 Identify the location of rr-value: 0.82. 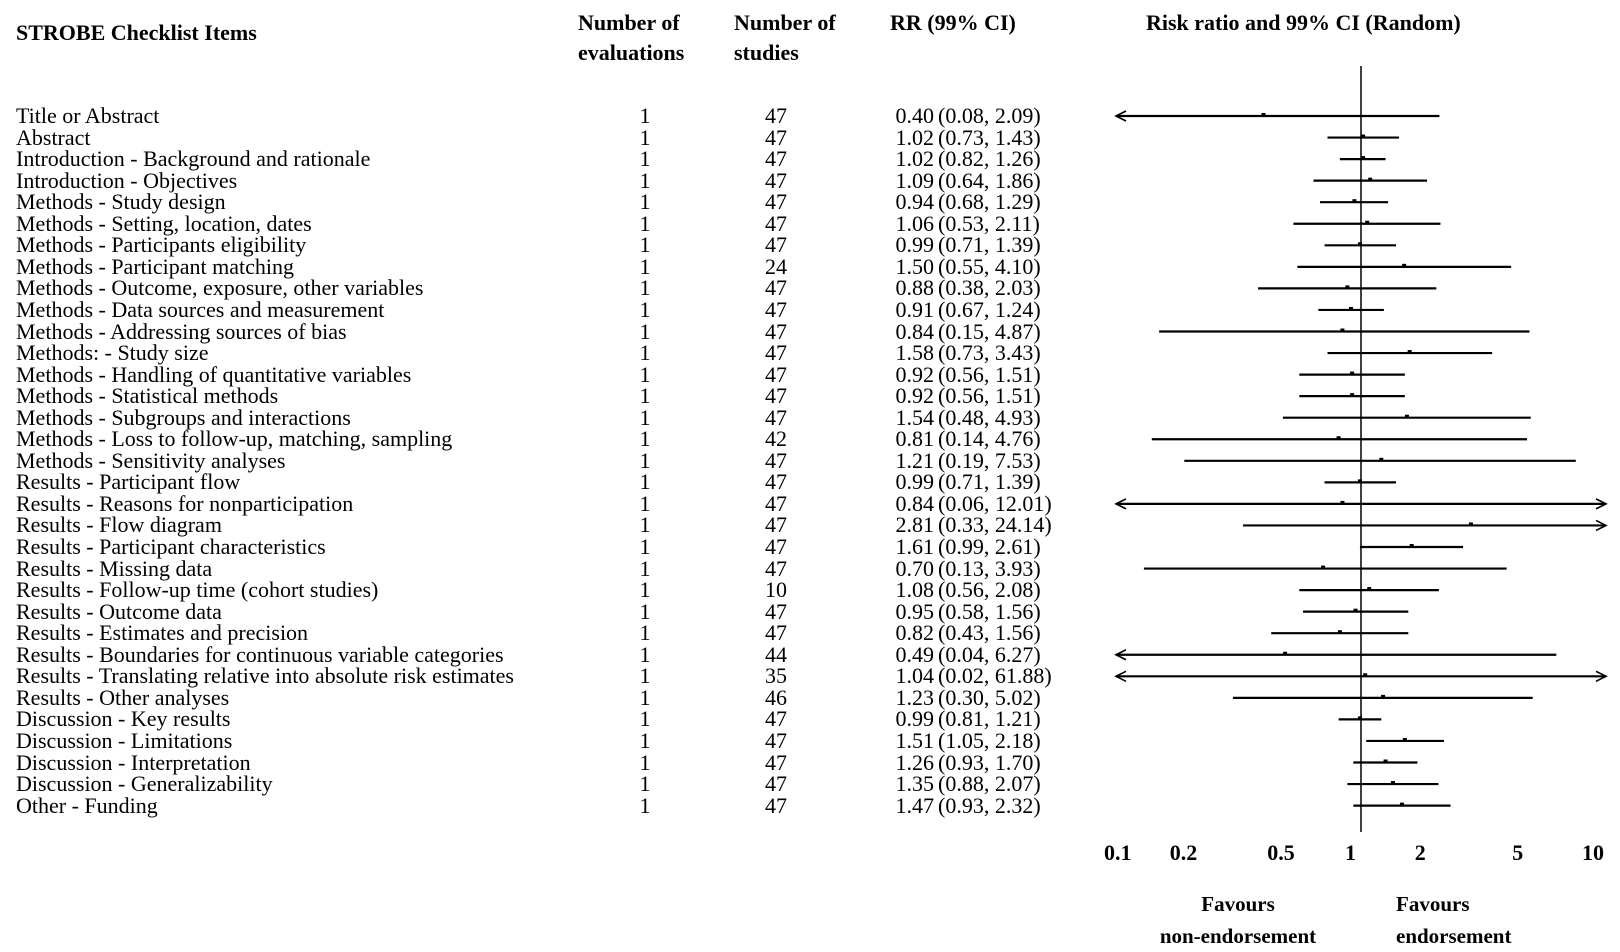
(915, 633).